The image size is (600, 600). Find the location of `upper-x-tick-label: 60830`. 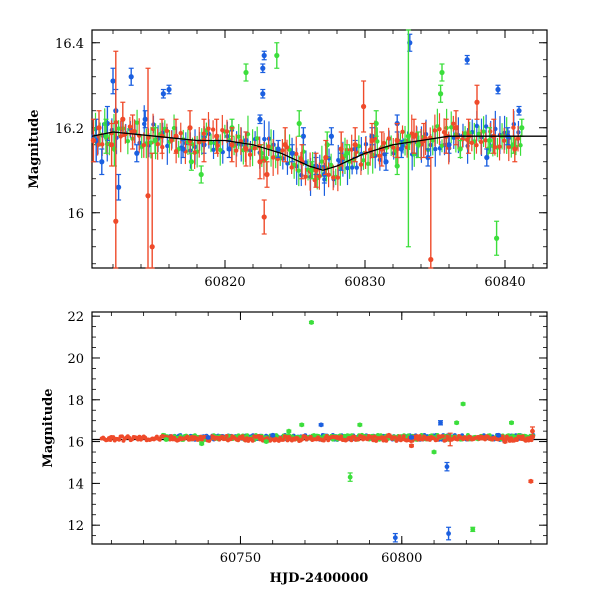

upper-x-tick-label: 60830 is located at coordinates (364, 282).